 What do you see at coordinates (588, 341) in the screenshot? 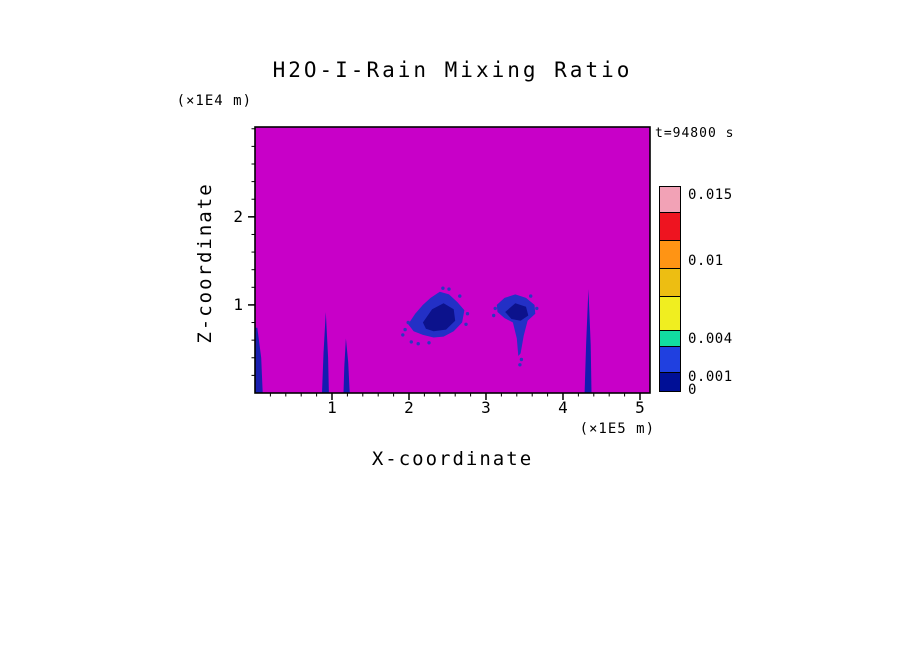
I see `feature-shaft-east` at bounding box center [588, 341].